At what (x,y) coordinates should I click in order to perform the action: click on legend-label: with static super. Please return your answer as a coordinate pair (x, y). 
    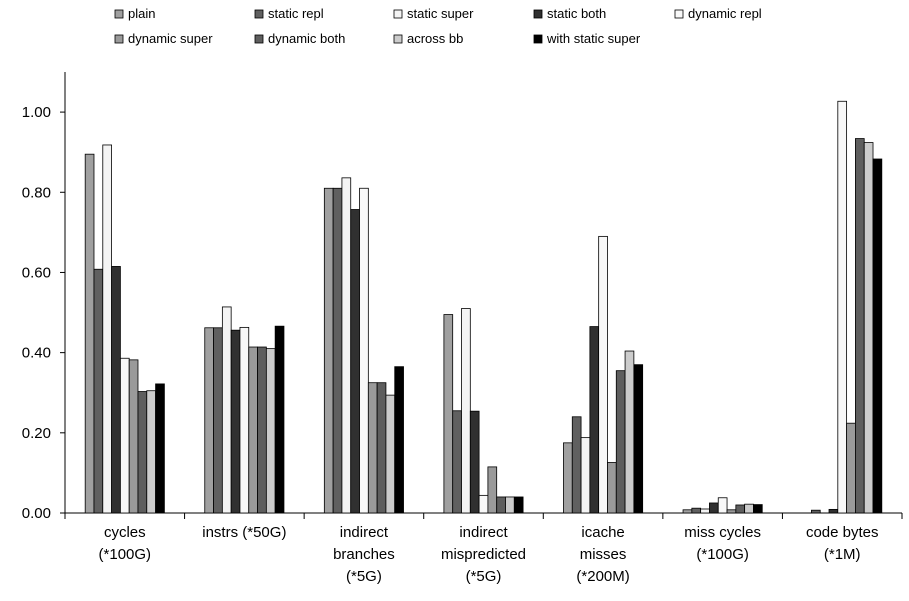
    Looking at the image, I should click on (593, 38).